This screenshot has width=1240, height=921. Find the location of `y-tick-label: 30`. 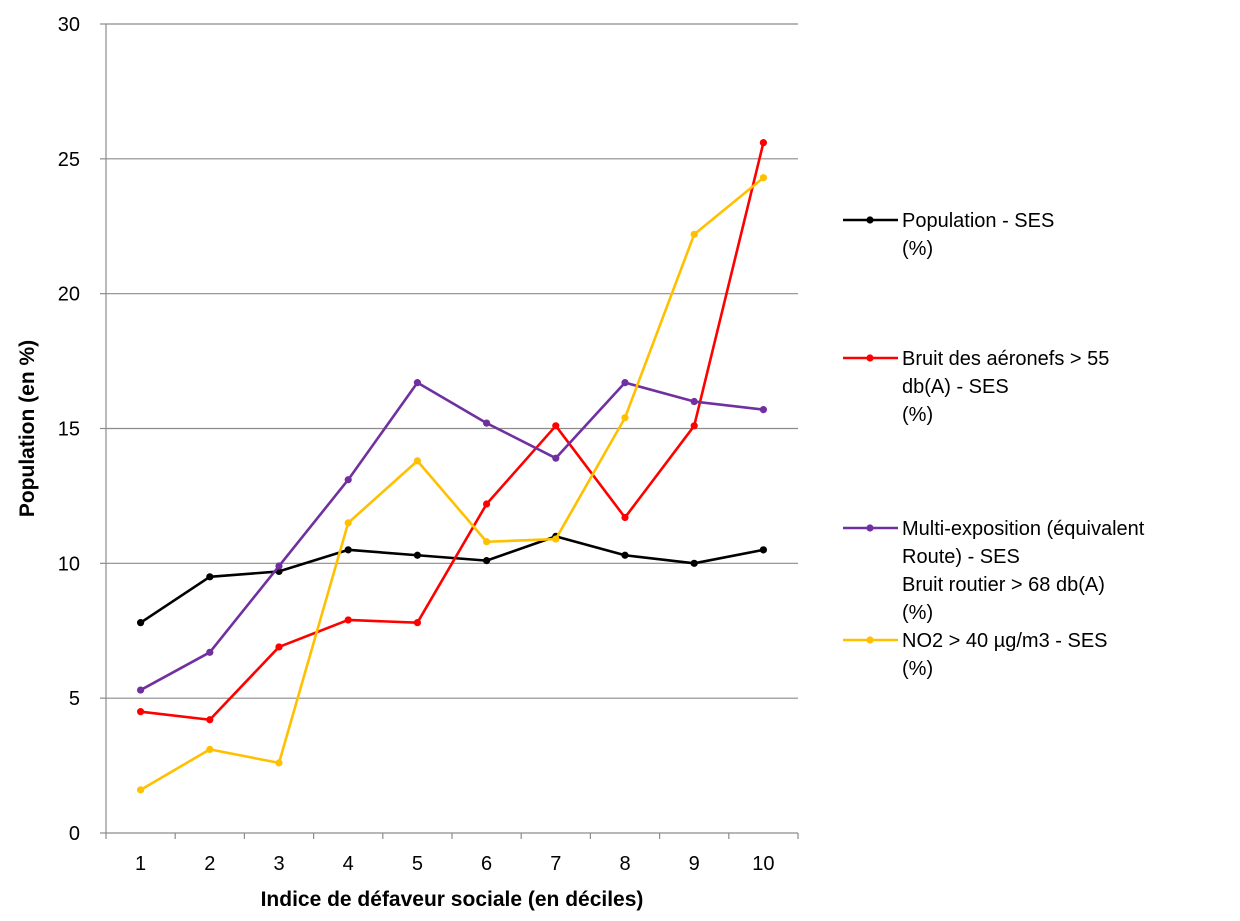

y-tick-label: 30 is located at coordinates (69, 25).